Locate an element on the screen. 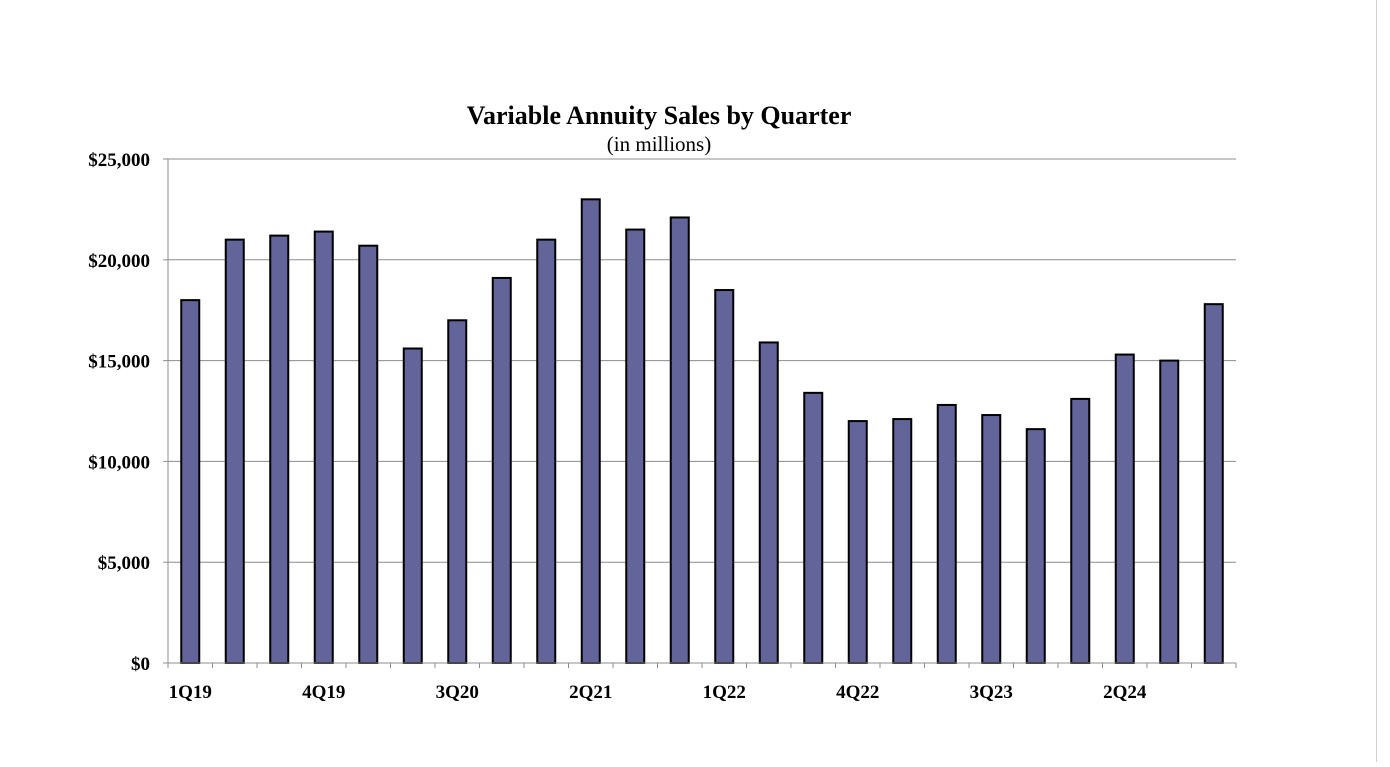  y-tick-label: $25,000 is located at coordinates (119, 160).